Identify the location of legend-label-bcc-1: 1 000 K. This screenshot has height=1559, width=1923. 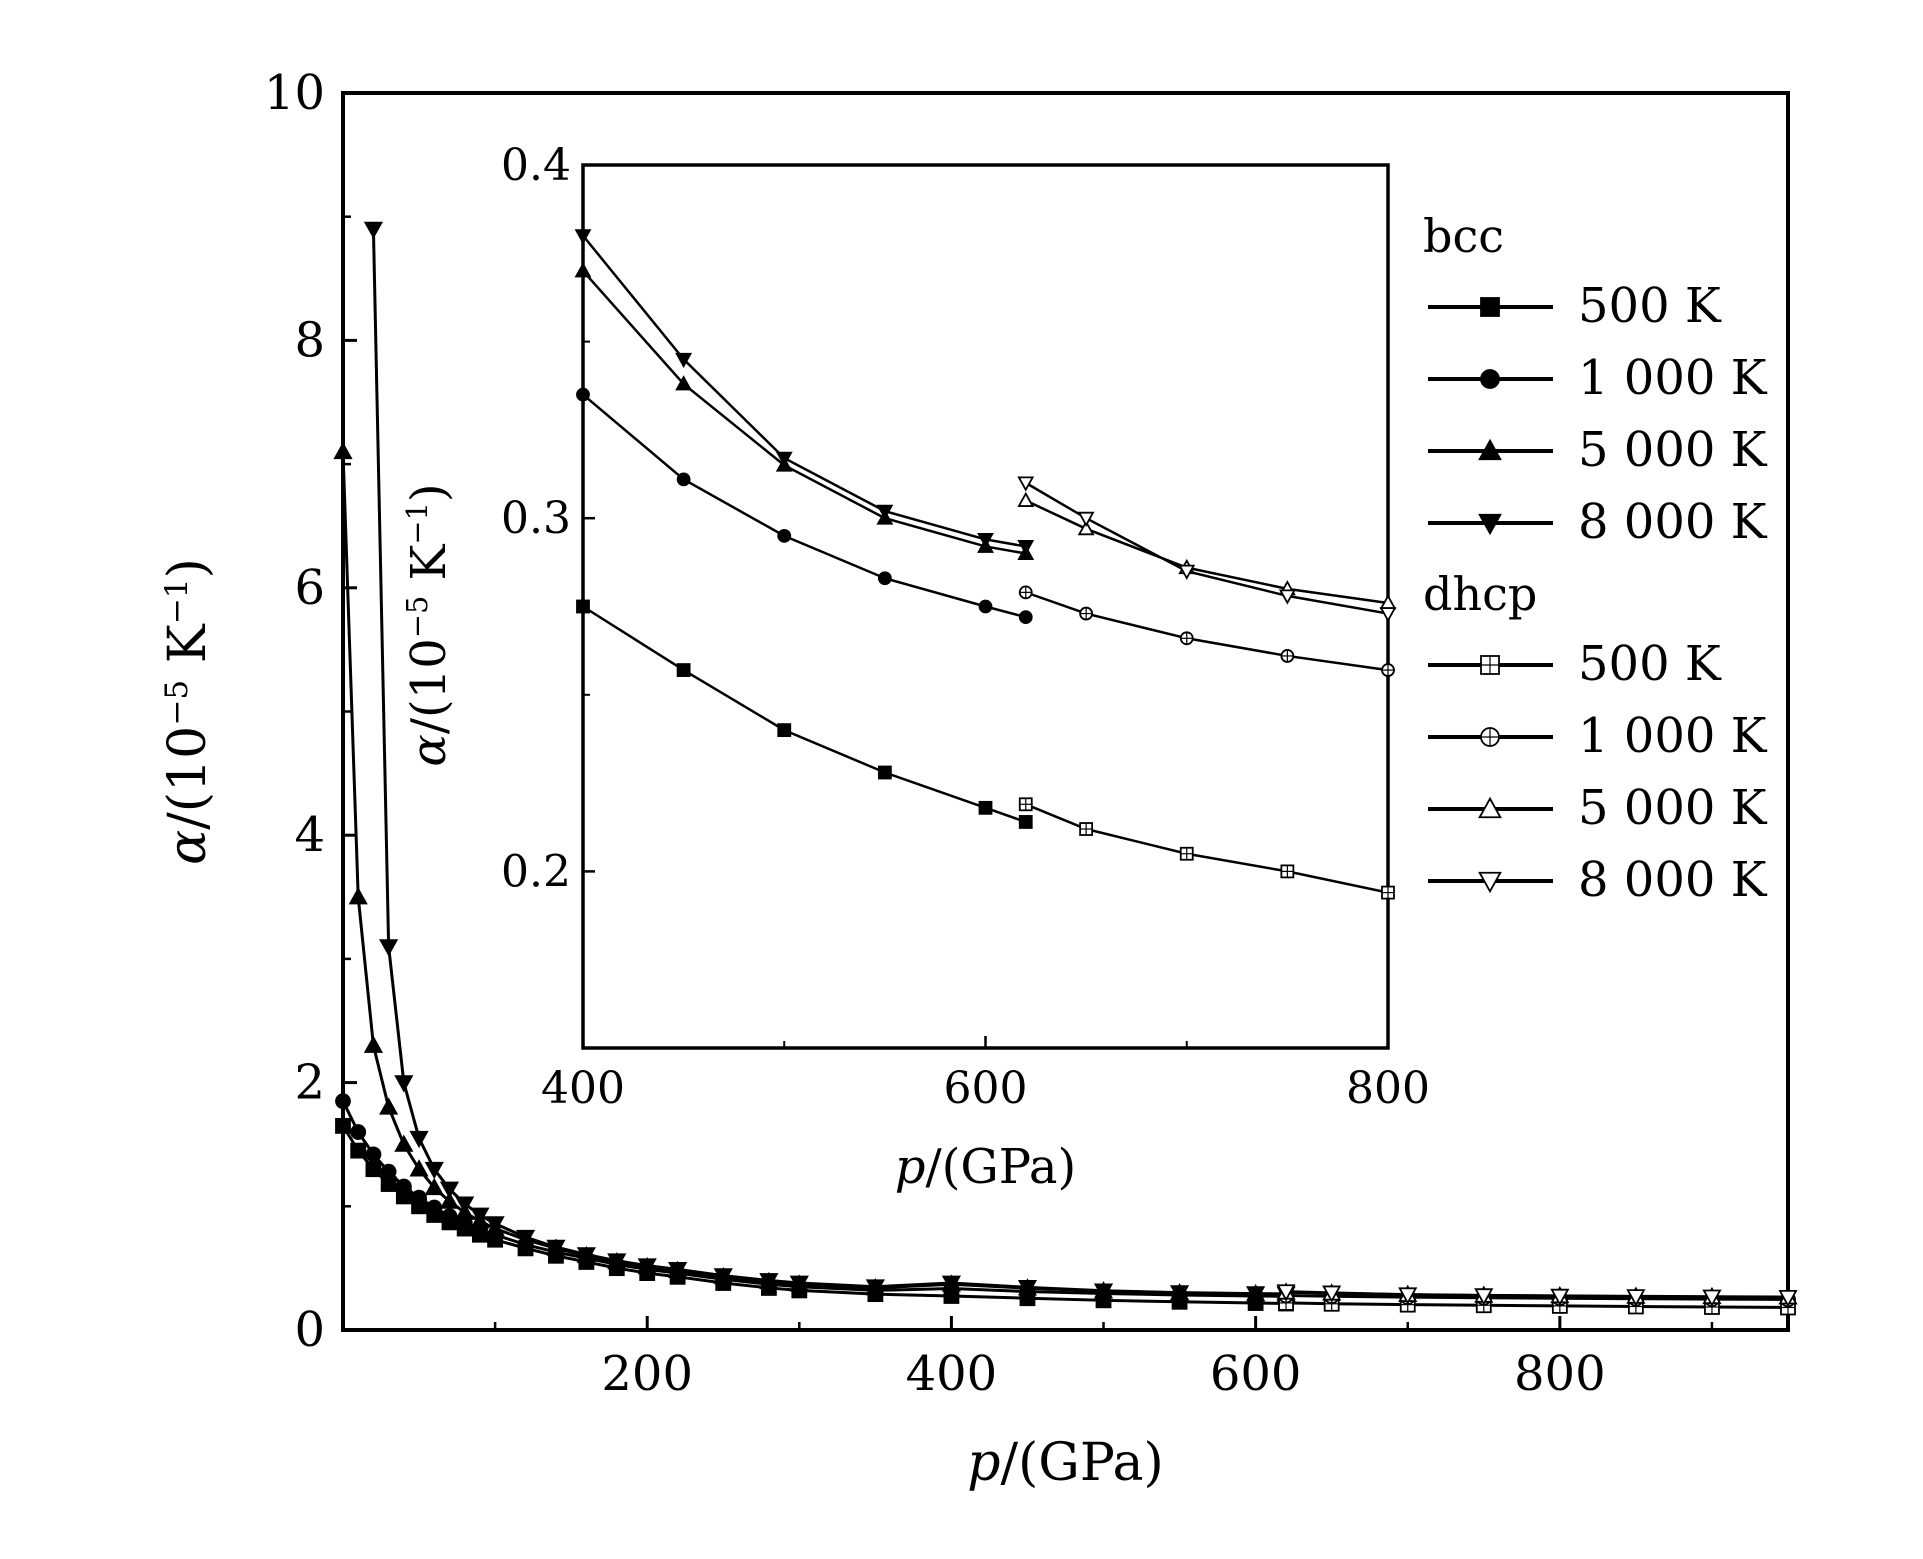
(1673, 378).